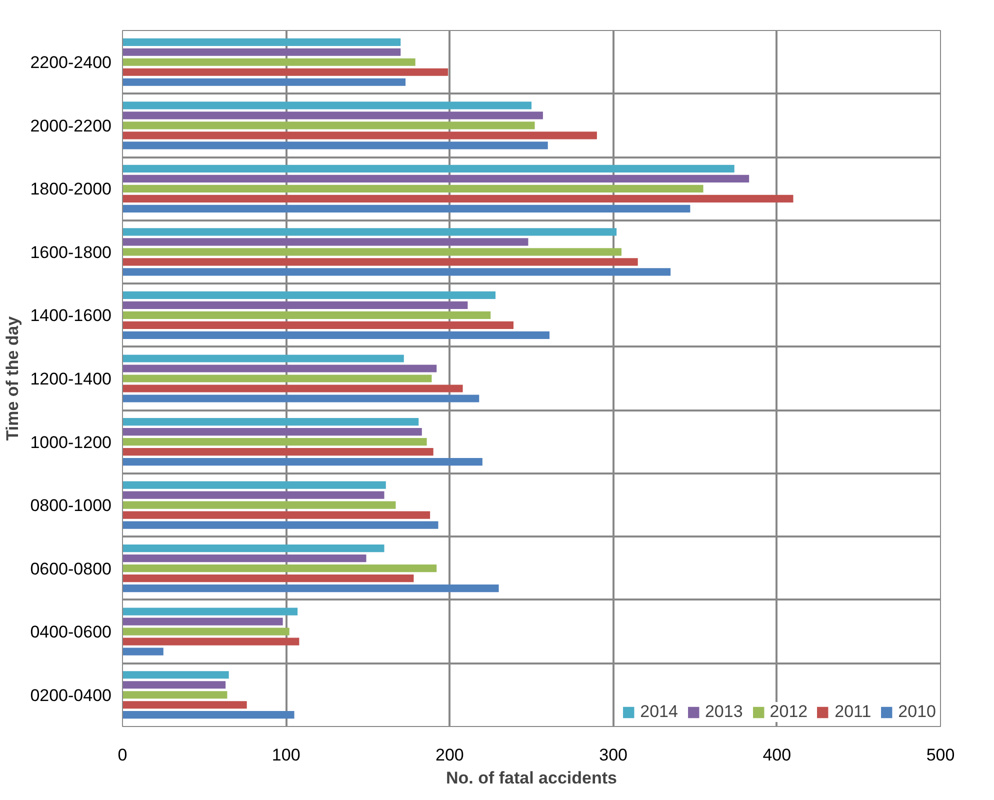 This screenshot has width=994, height=800. I want to click on x-tick-label: 200, so click(450, 755).